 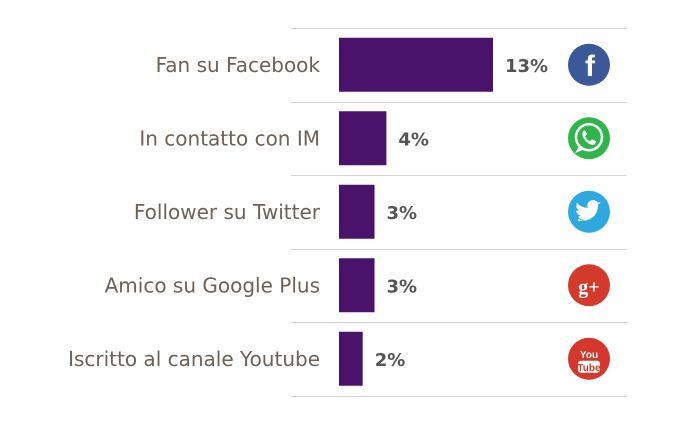 What do you see at coordinates (229, 138) in the screenshot?
I see `category-label: In contatto con IM` at bounding box center [229, 138].